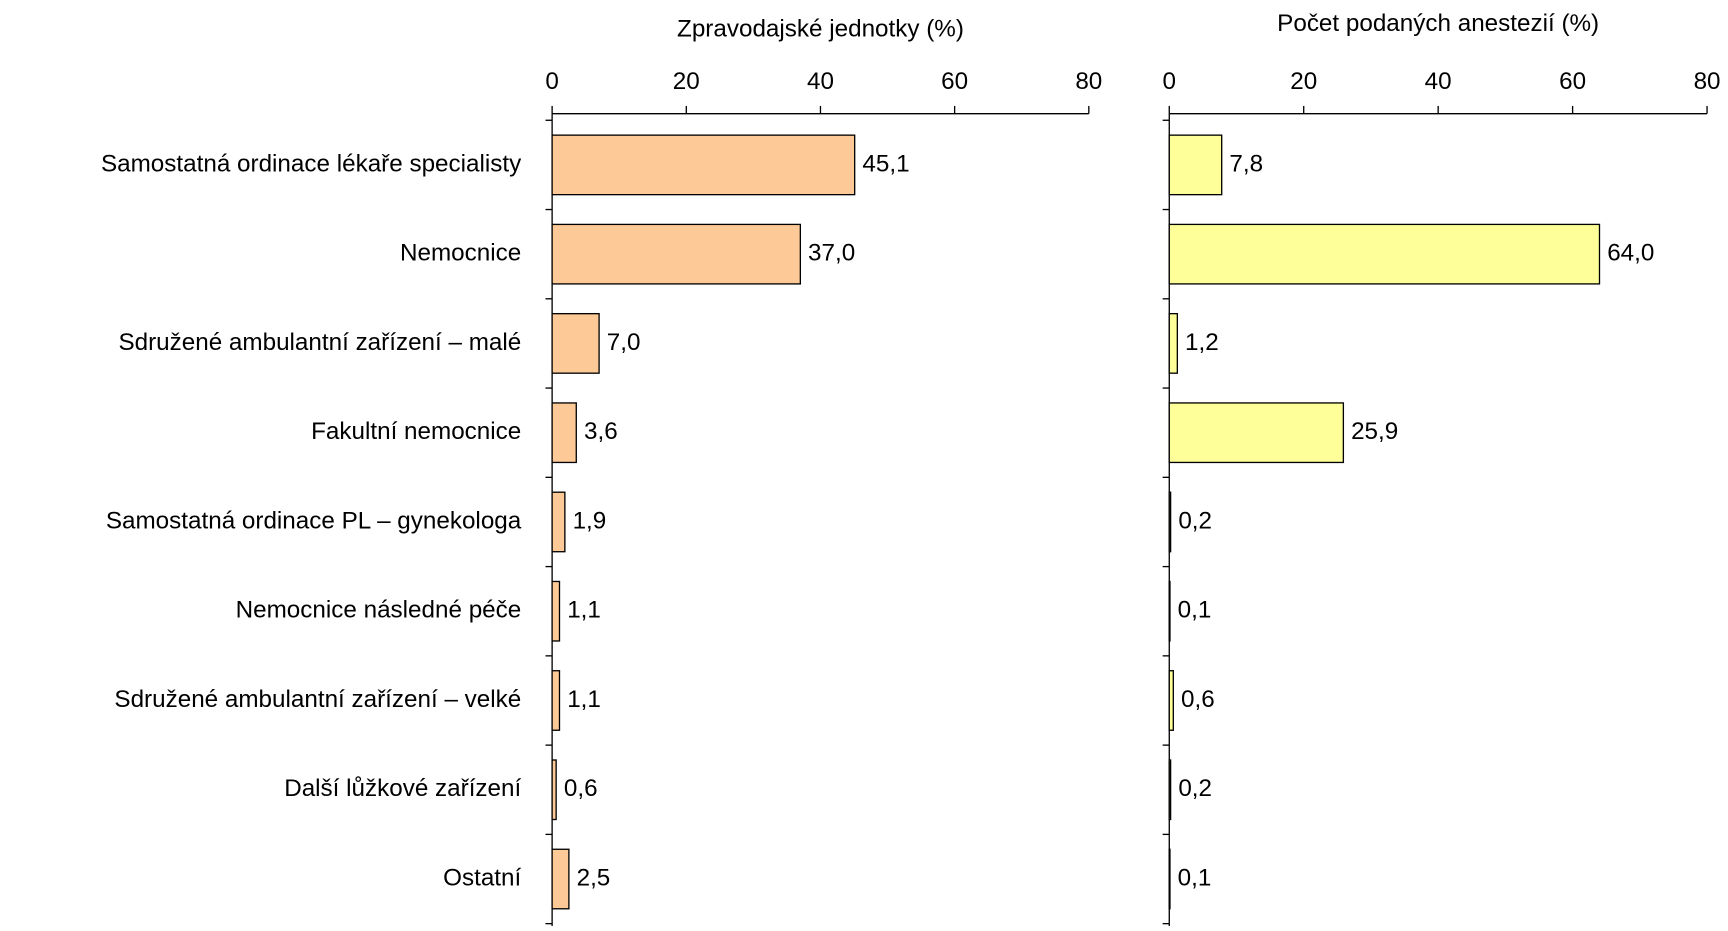 The image size is (1728, 931). What do you see at coordinates (1374, 431) in the screenshot?
I see `data-label: 25,9` at bounding box center [1374, 431].